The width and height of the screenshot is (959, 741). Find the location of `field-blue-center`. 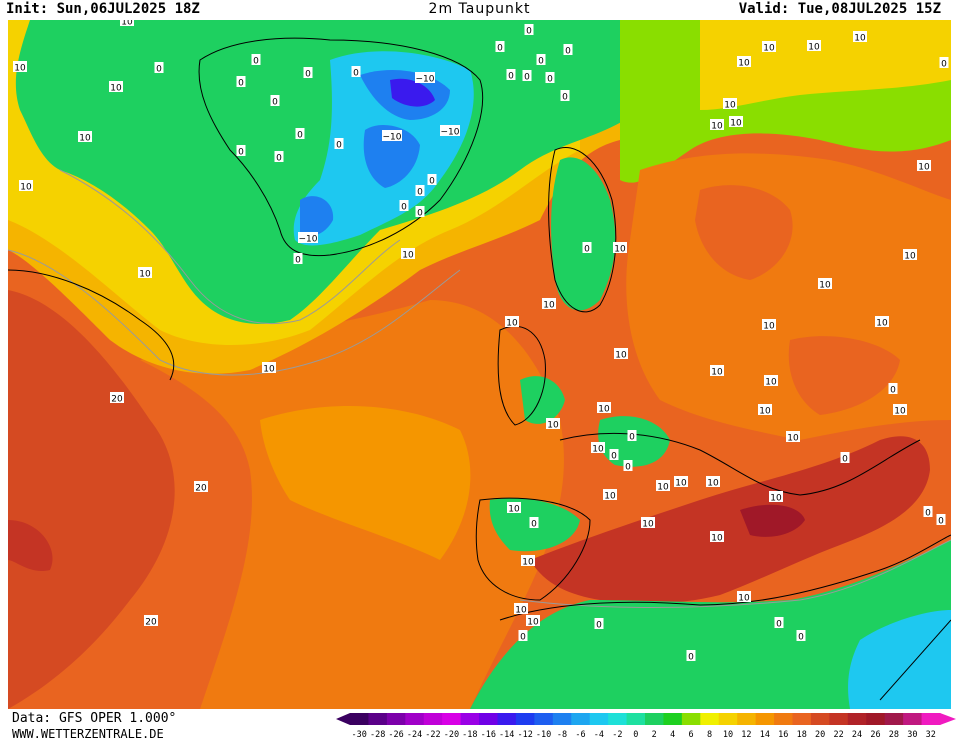

field-blue-center is located at coordinates (391, 156).